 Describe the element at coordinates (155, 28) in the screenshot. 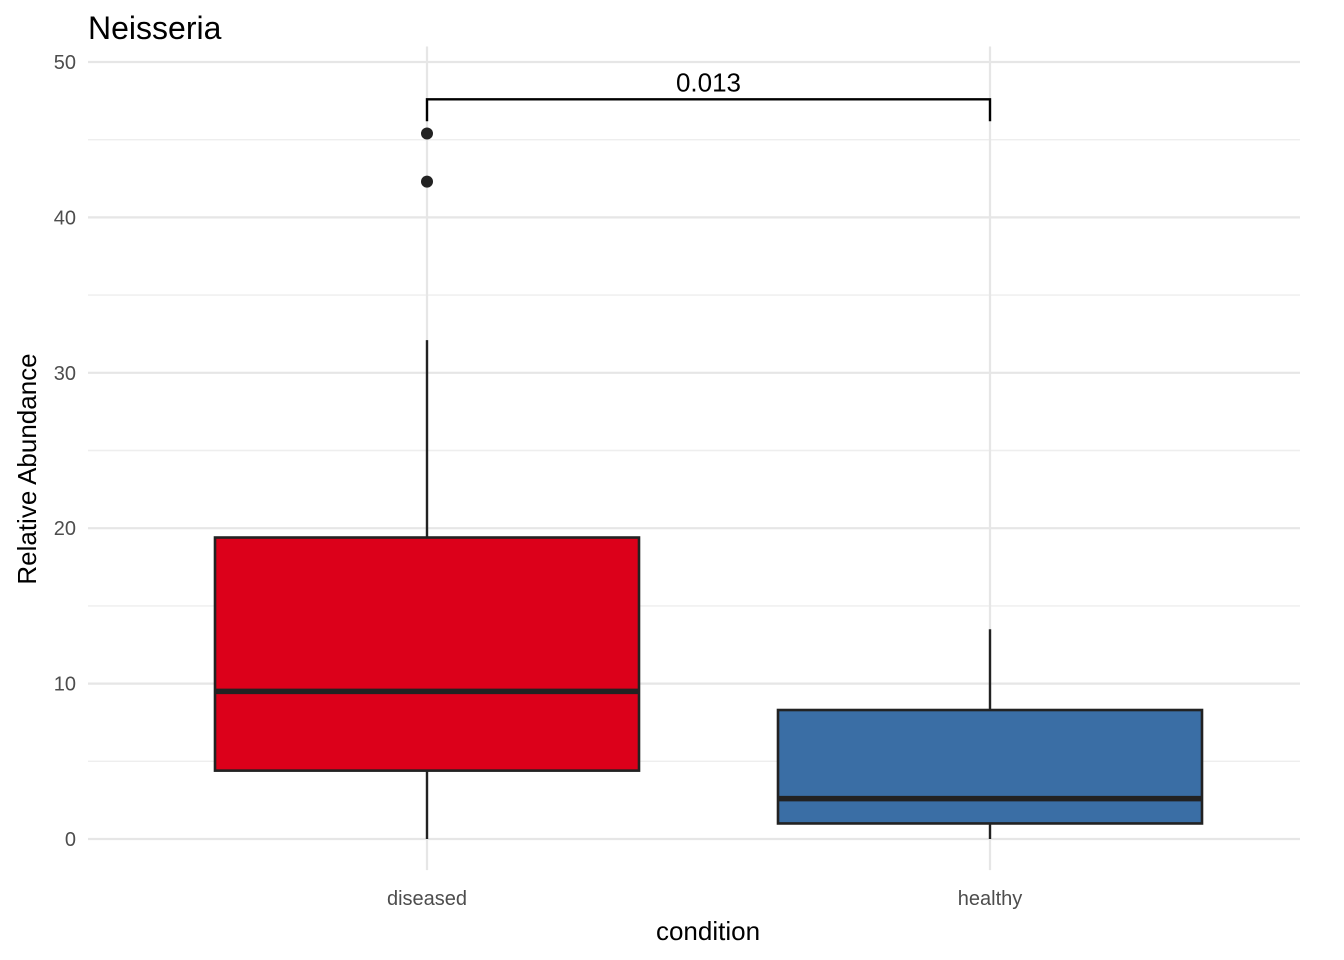

I see `chart-title: Neisseria` at that location.